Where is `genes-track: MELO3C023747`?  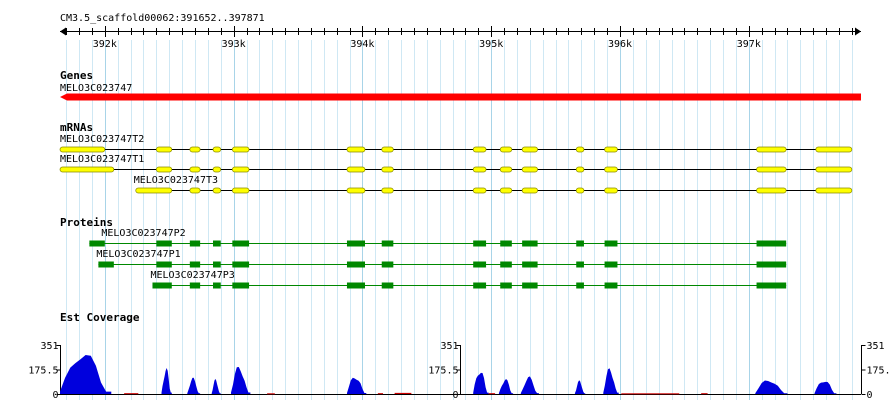
genes-track: MELO3C023747 is located at coordinates (460, 92).